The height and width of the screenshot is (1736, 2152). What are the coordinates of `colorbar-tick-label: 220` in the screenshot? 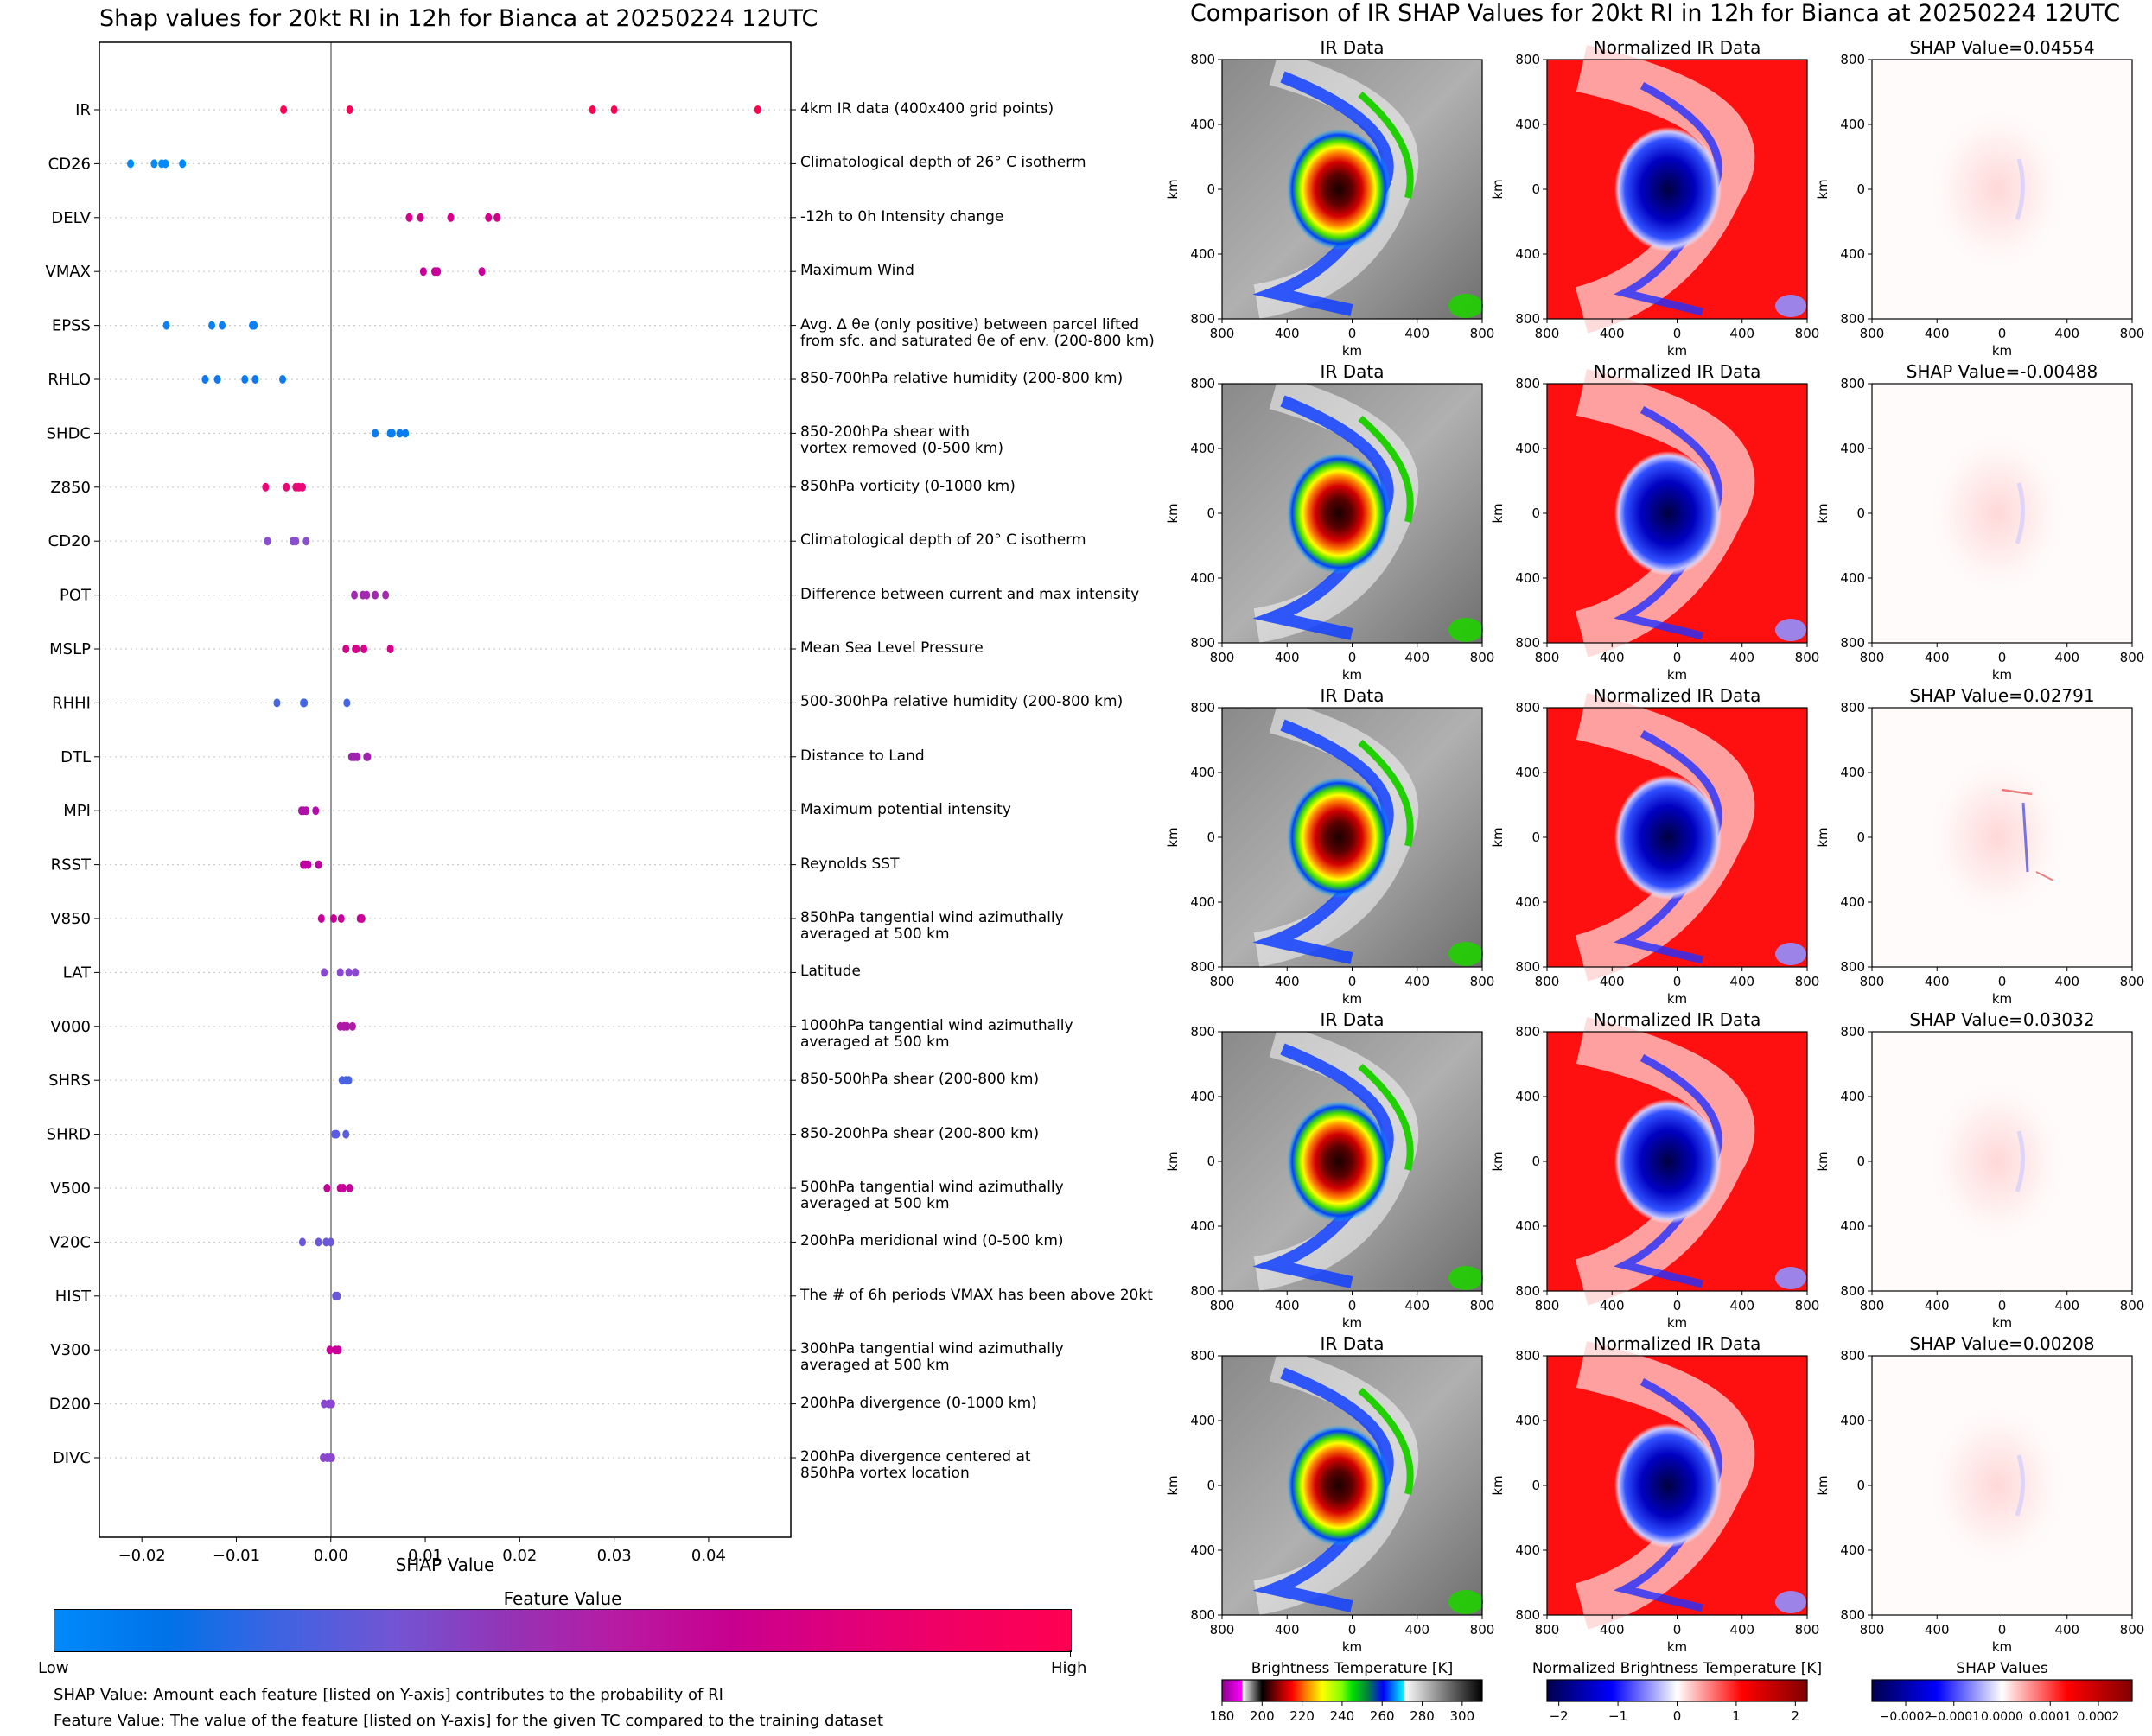 It's located at (1302, 1716).